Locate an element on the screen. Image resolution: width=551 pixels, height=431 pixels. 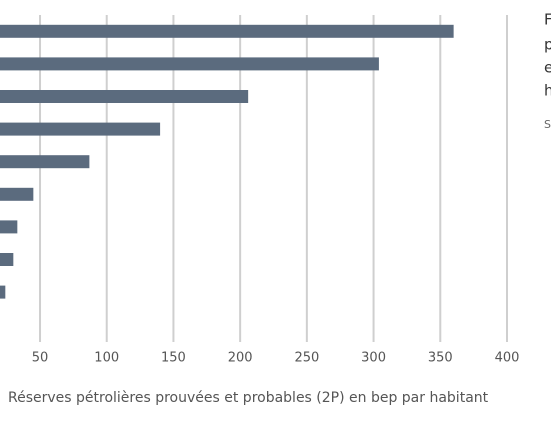
side-text: F is located at coordinates (547, 20).